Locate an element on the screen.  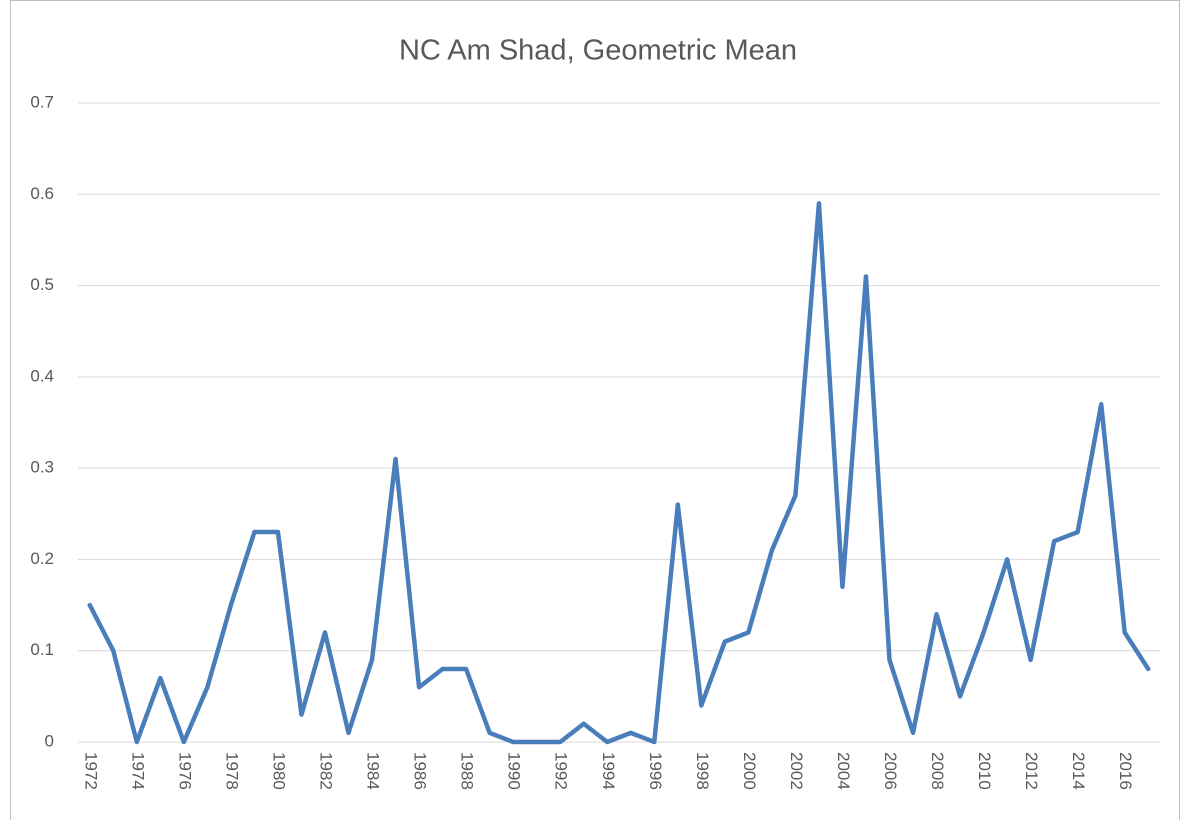
x-tick-label: 1988 is located at coordinates (467, 771).